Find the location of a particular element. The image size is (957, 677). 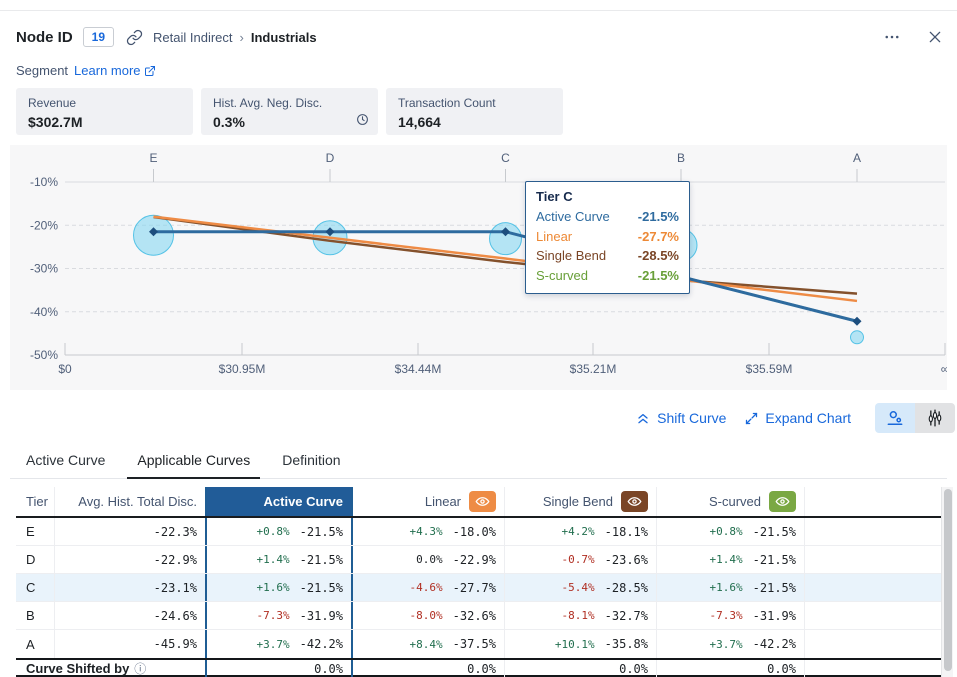

transaction-count-label: Transaction Count is located at coordinates (447, 103).